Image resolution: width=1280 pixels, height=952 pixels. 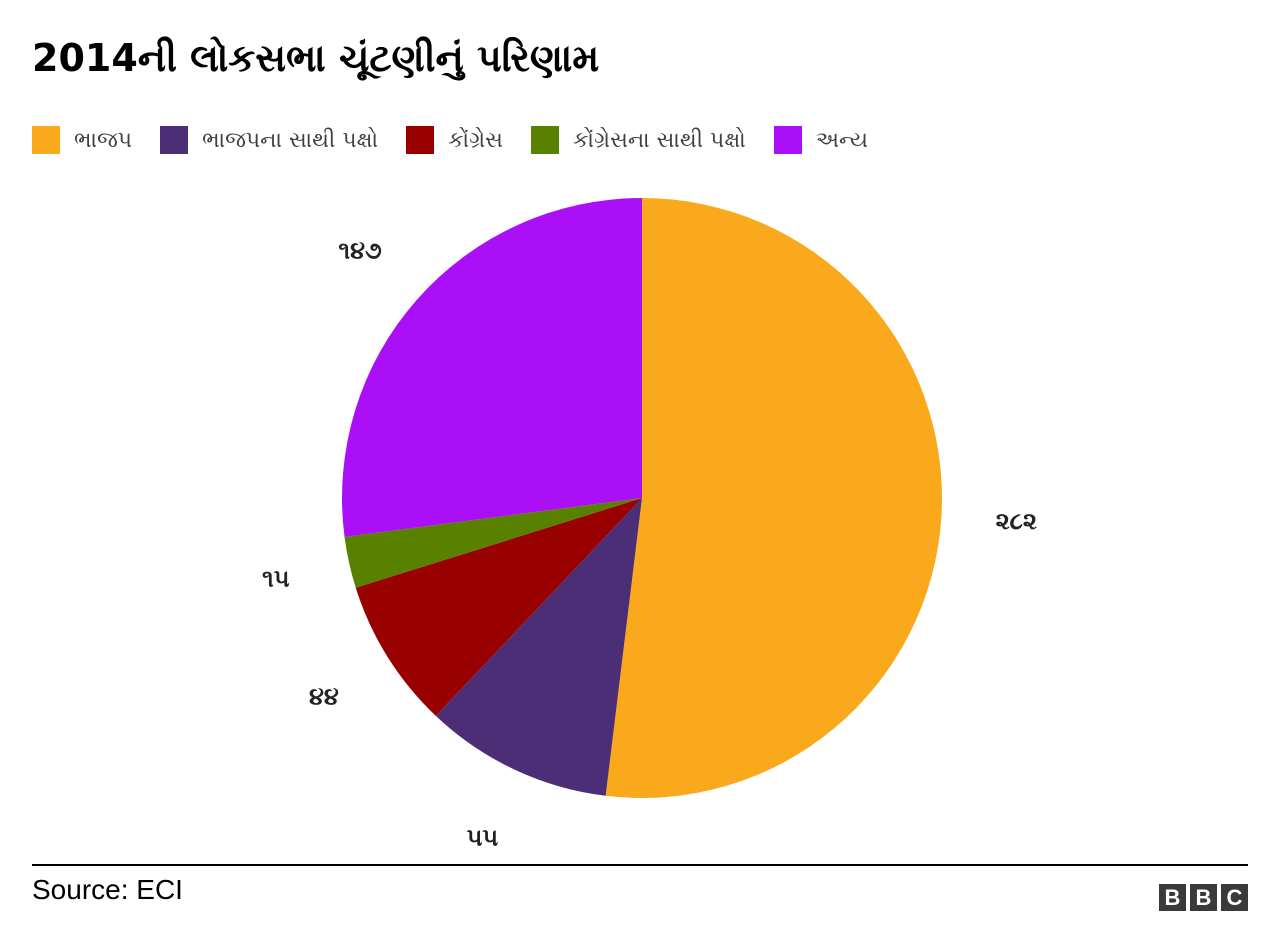 I want to click on footer-divider, so click(x=640, y=865).